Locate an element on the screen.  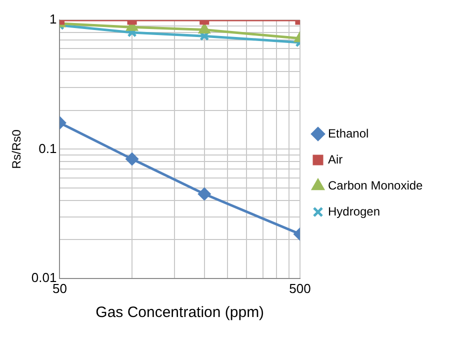
y-tick-label: 1 is located at coordinates (53, 19).